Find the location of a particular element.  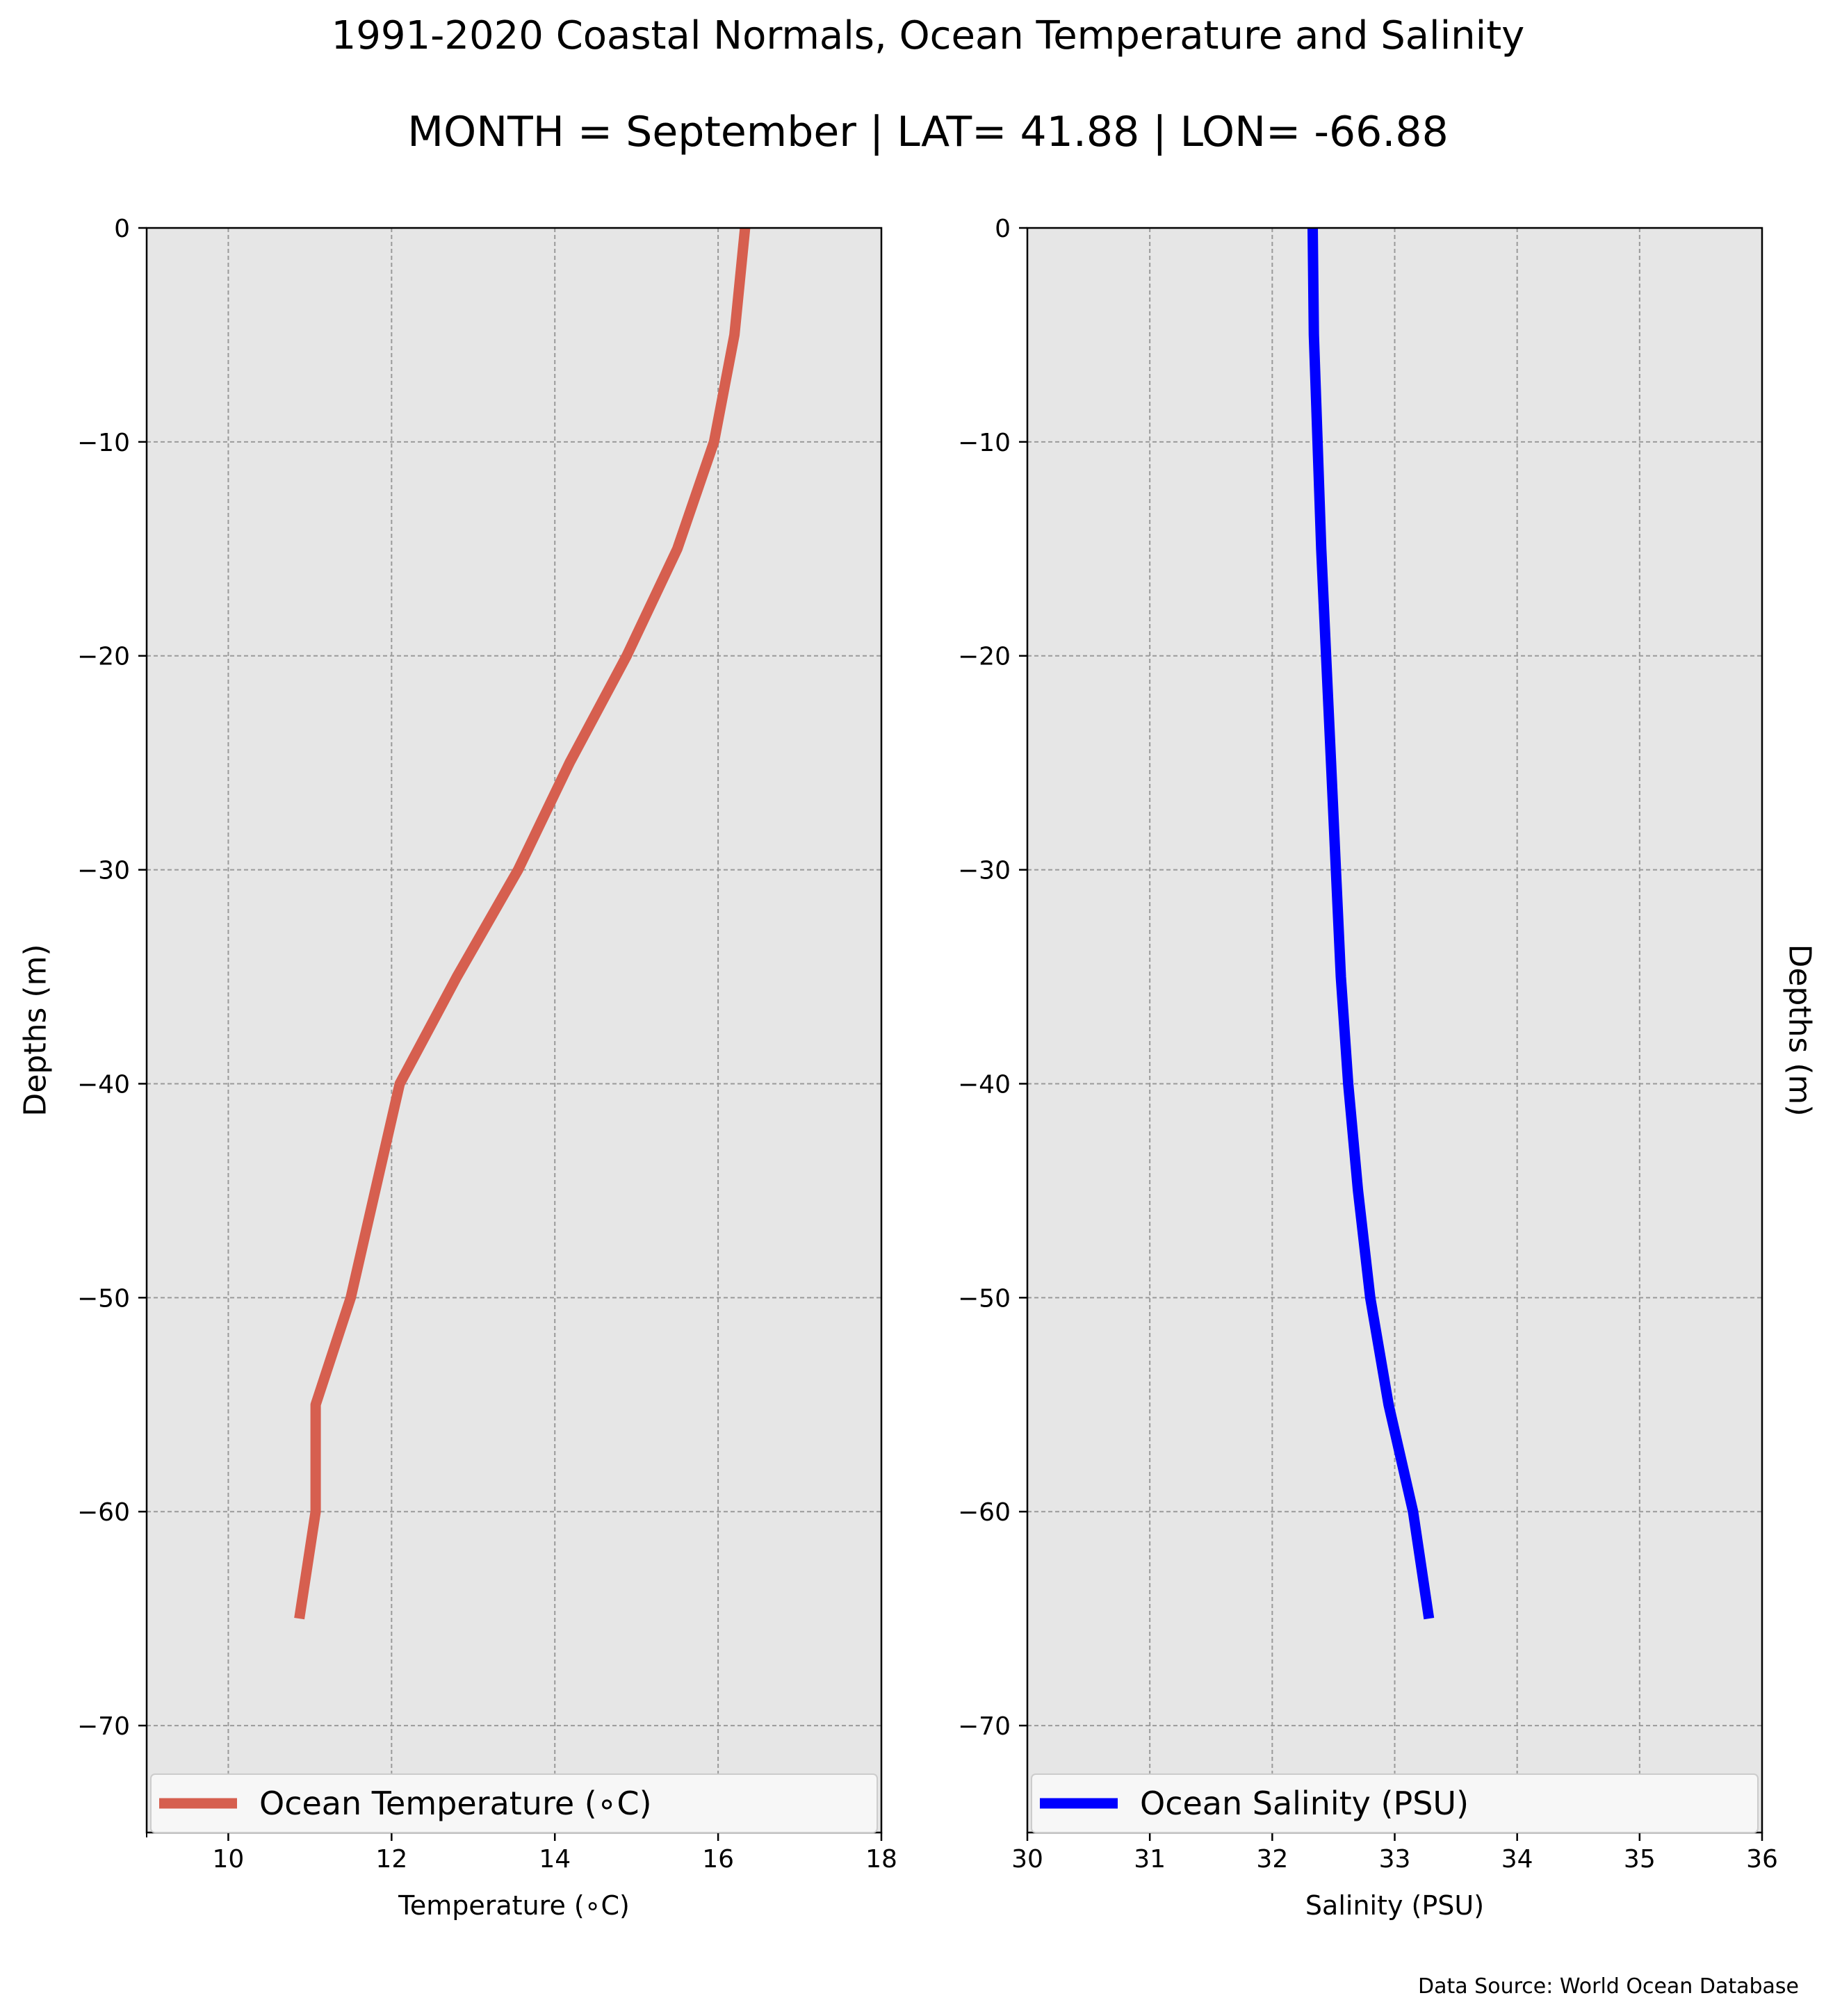

x-tick-label: 16 is located at coordinates (718, 1859).